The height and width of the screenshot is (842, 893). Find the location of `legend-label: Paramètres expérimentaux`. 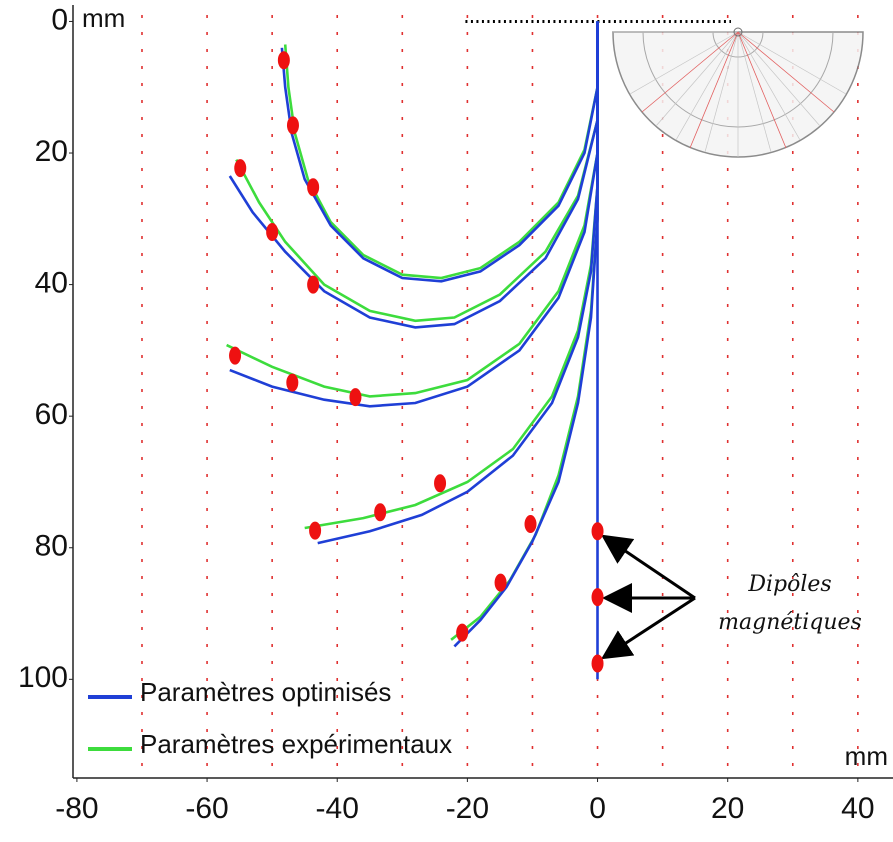

legend-label: Paramètres expérimentaux is located at coordinates (296, 744).